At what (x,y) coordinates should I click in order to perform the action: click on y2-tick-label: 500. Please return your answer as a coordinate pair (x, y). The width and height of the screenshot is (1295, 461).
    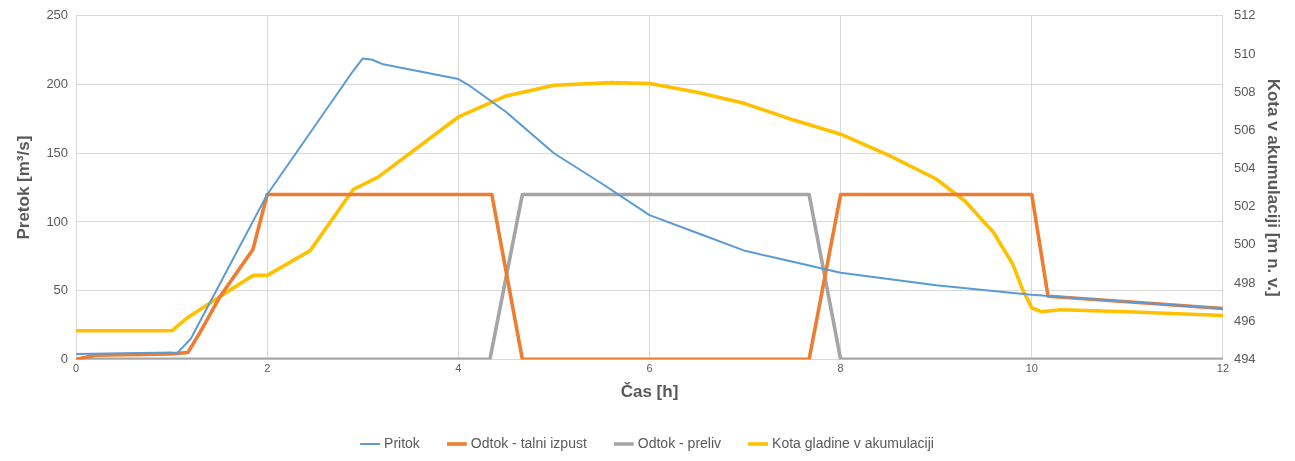
    Looking at the image, I should click on (1244, 244).